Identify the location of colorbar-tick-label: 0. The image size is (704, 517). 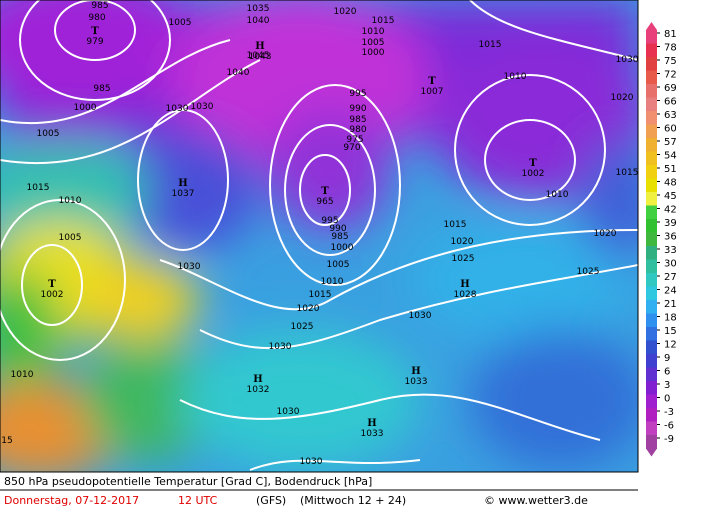
(667, 399).